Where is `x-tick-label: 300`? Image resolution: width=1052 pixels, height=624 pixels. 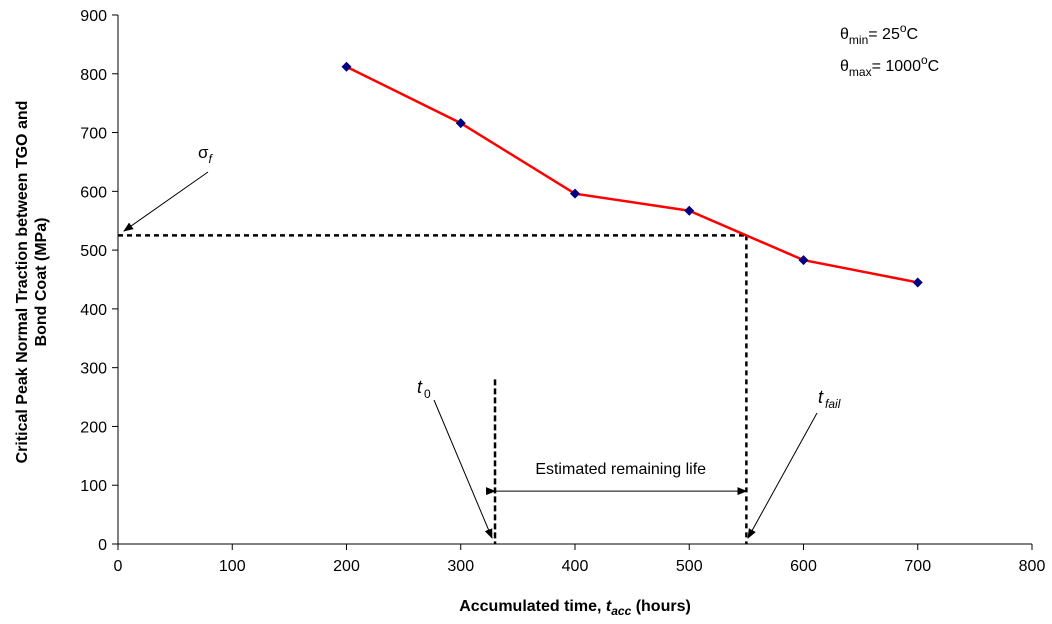 x-tick-label: 300 is located at coordinates (460, 566).